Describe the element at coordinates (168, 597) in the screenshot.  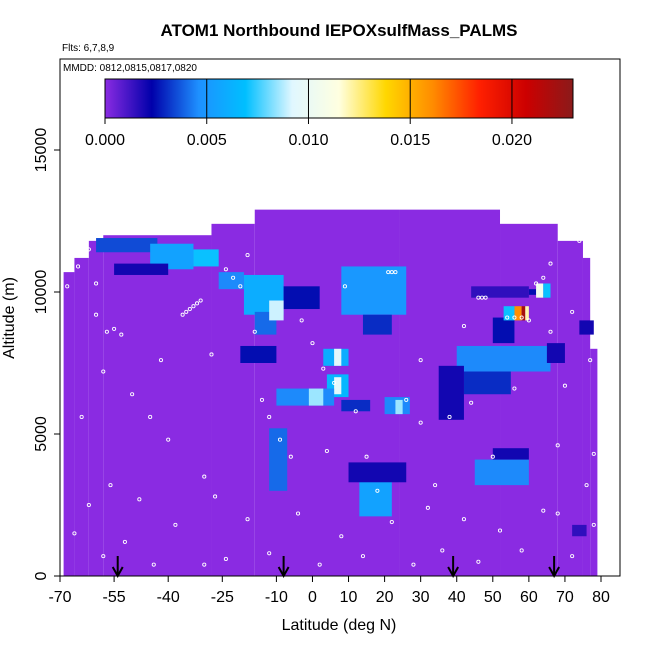
I see `x-tick-label: -40` at that location.